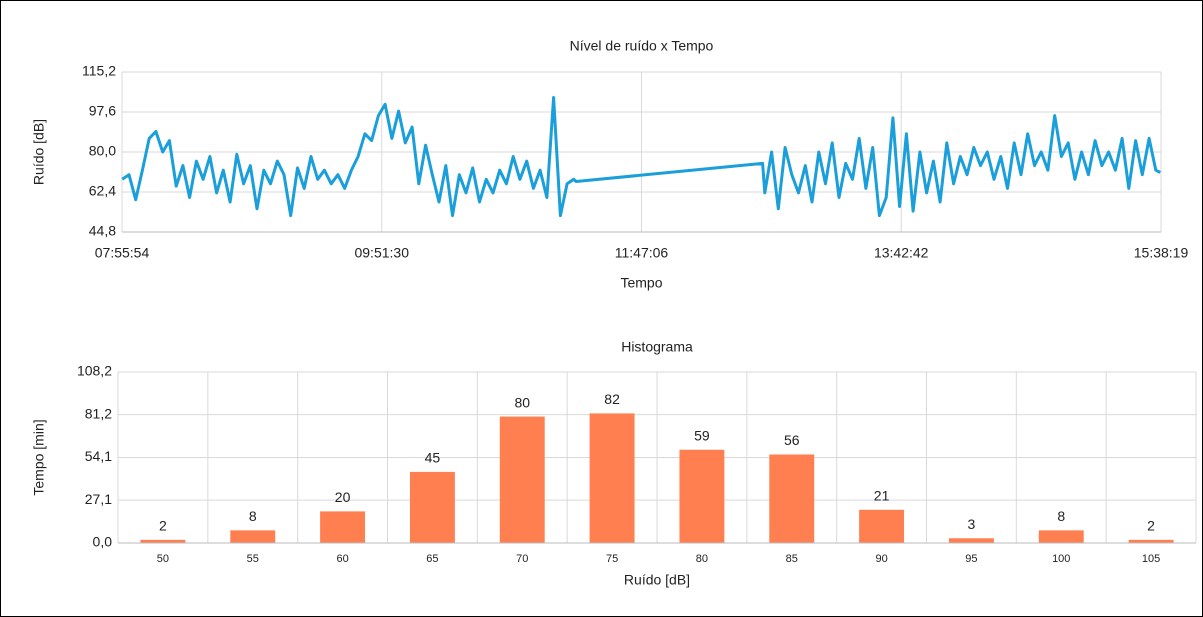 The height and width of the screenshot is (617, 1203). I want to click on x-tick-label: 15:38:19, so click(1161, 253).